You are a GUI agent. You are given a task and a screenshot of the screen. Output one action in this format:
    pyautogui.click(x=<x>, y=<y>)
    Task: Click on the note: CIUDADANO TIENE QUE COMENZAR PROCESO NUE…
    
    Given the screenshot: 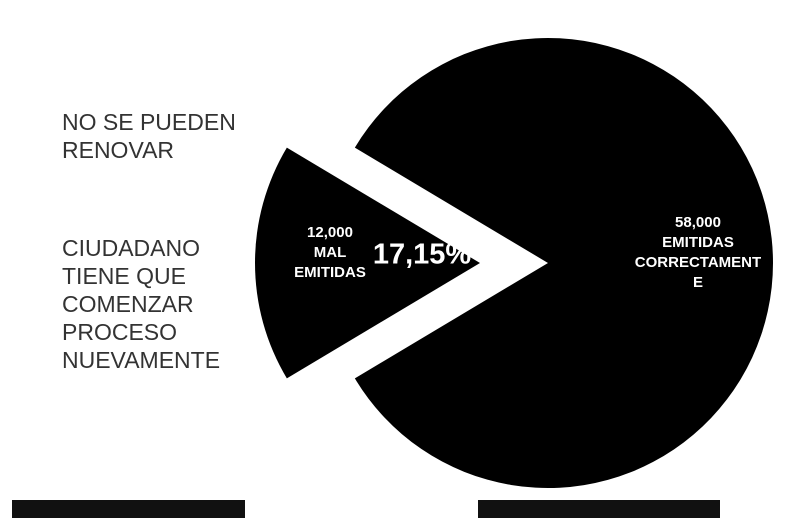 What is the action you would take?
    pyautogui.click(x=141, y=304)
    